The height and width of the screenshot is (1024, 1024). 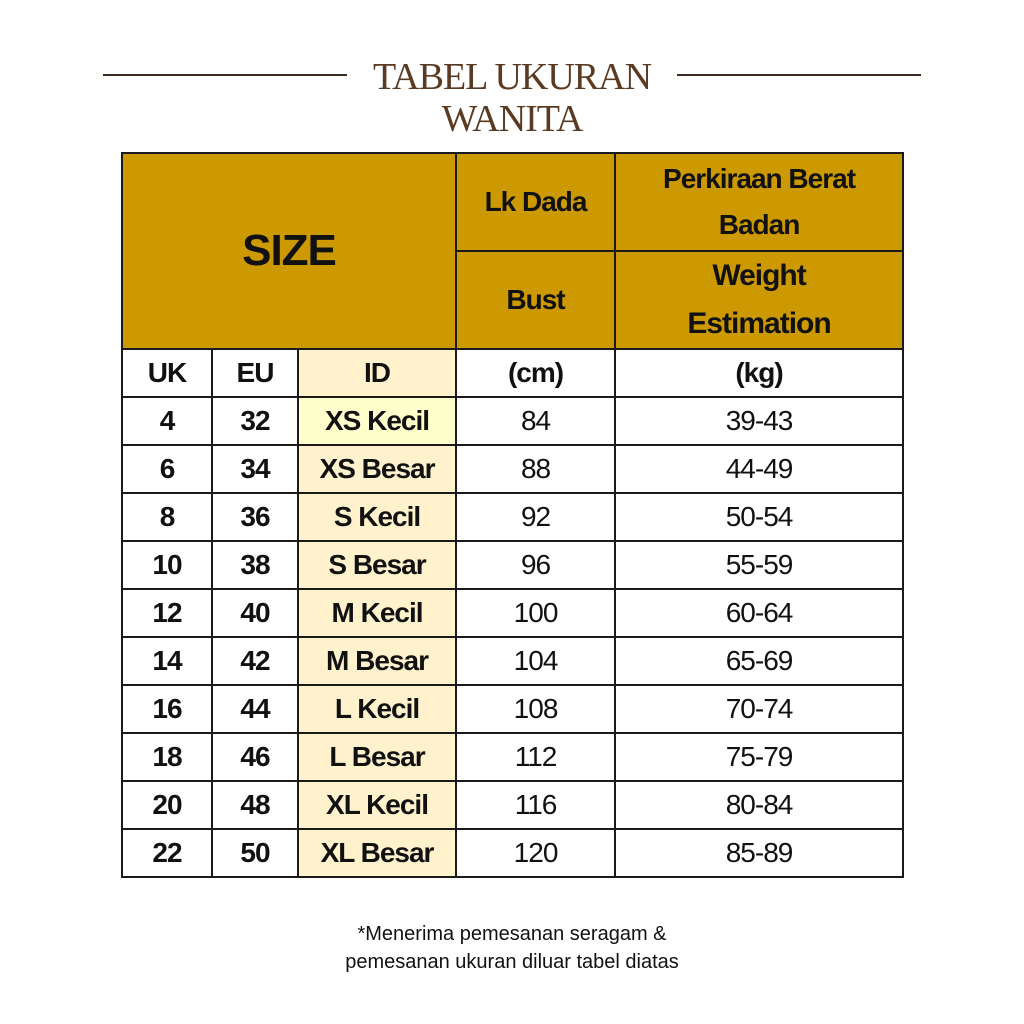 I want to click on cell-uk: 14, so click(x=167, y=661).